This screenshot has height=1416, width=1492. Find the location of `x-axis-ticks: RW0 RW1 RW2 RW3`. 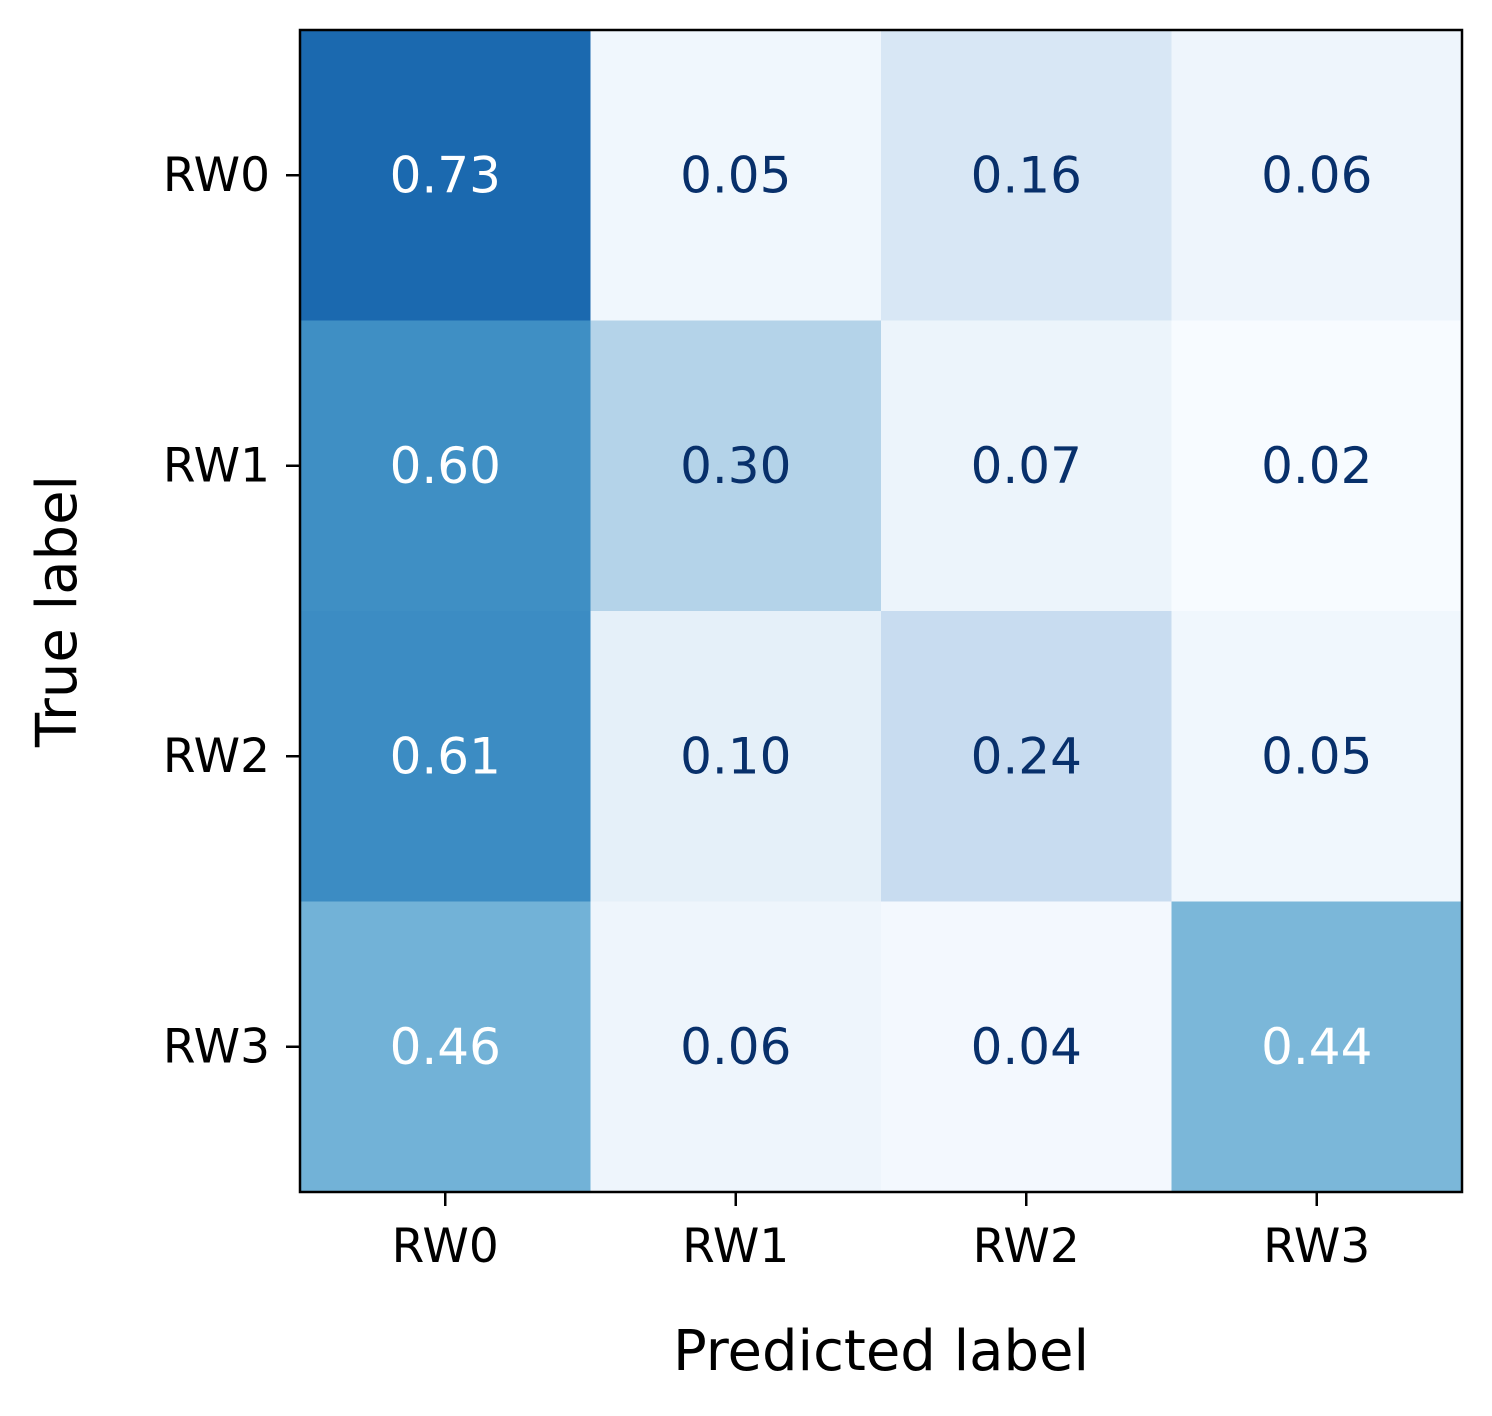

x-axis-ticks: RW0 RW1 RW2 RW3 is located at coordinates (881, 1233).